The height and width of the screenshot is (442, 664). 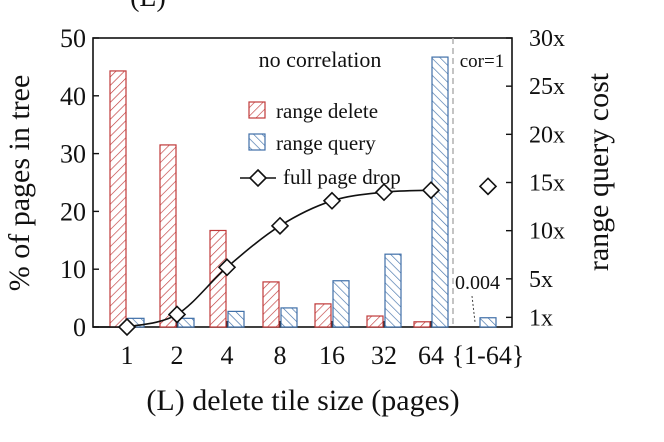 I want to click on x-axis-ticks: 1 2 4 8 16 32 64 {1-64}, so click(x=323, y=345).